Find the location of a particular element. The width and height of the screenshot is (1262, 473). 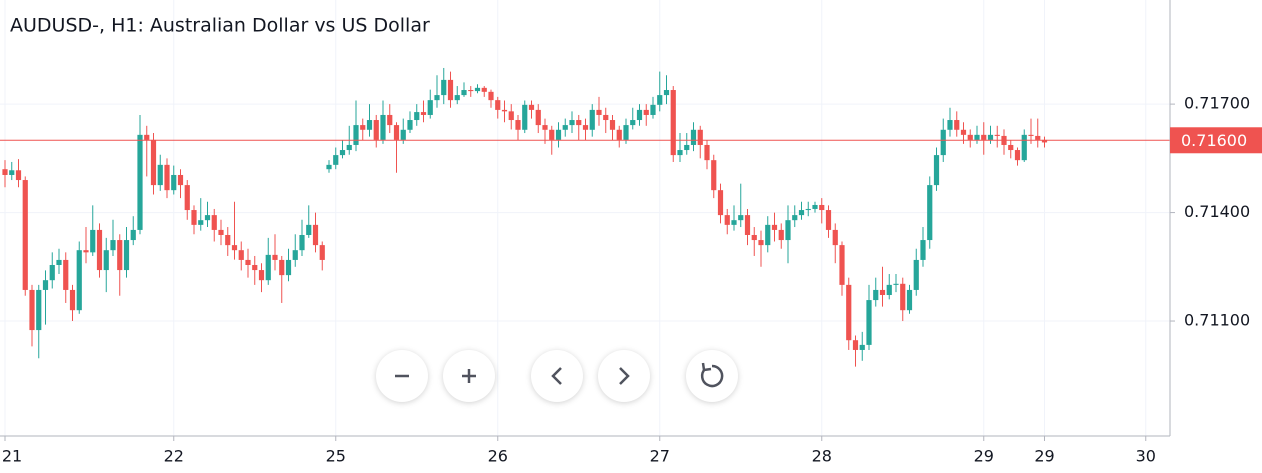

x-tick-label: 21 is located at coordinates (12, 456).